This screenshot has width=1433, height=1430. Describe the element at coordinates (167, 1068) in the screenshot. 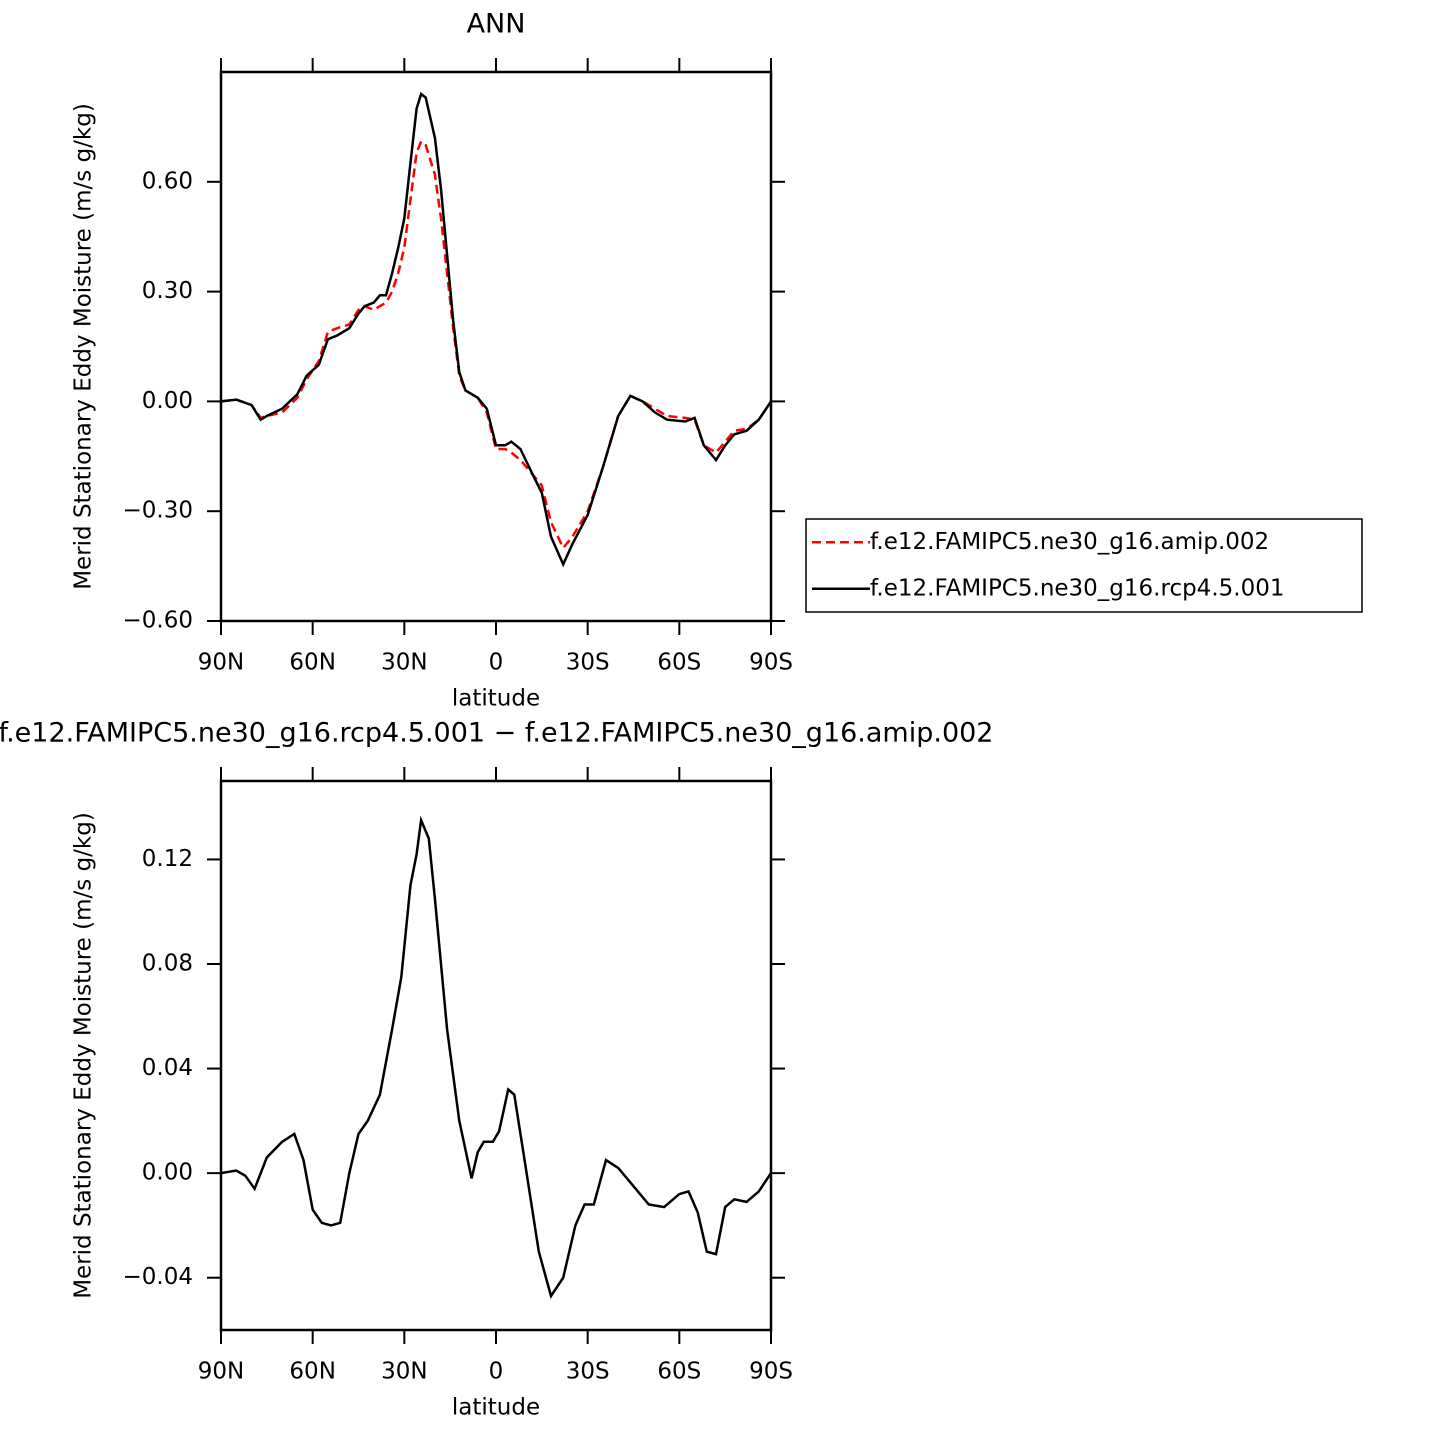

I see `y-tick-label: 0.04` at that location.